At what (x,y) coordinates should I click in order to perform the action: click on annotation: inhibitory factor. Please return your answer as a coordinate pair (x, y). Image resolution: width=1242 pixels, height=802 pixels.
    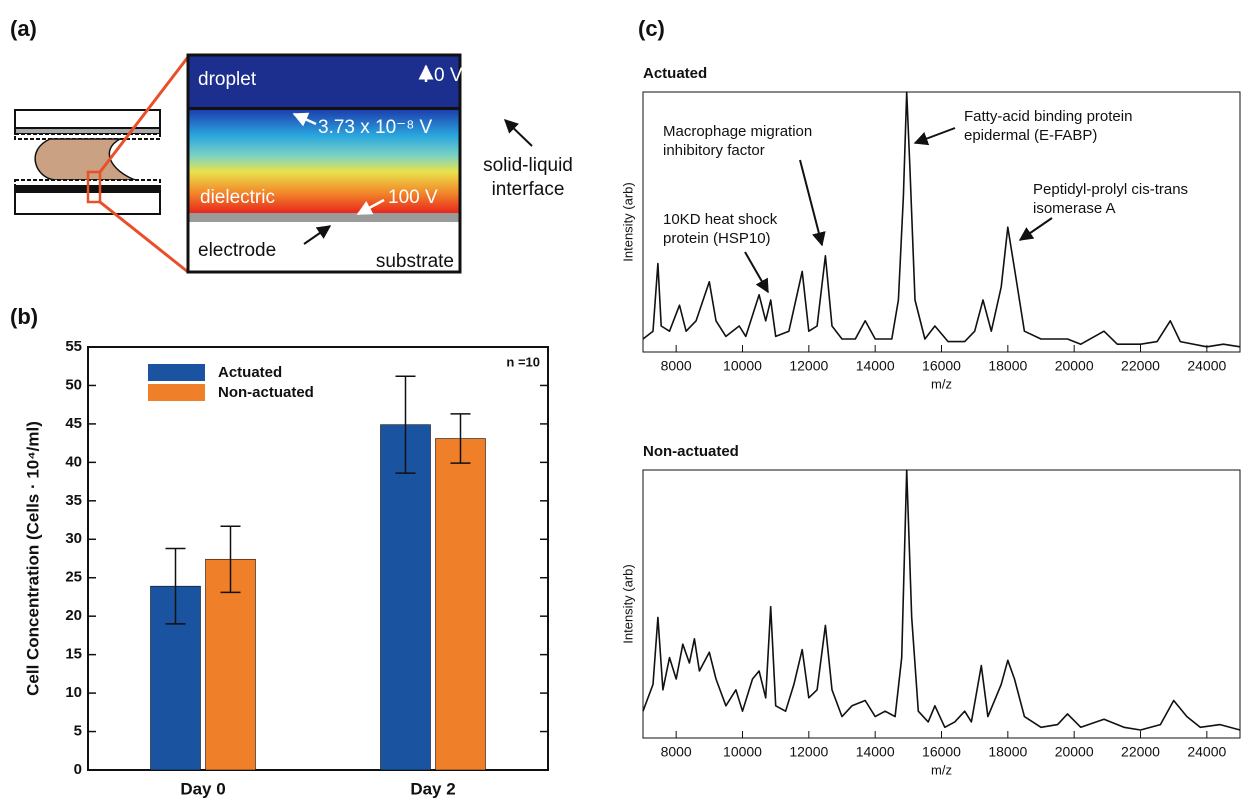
    Looking at the image, I should click on (714, 150).